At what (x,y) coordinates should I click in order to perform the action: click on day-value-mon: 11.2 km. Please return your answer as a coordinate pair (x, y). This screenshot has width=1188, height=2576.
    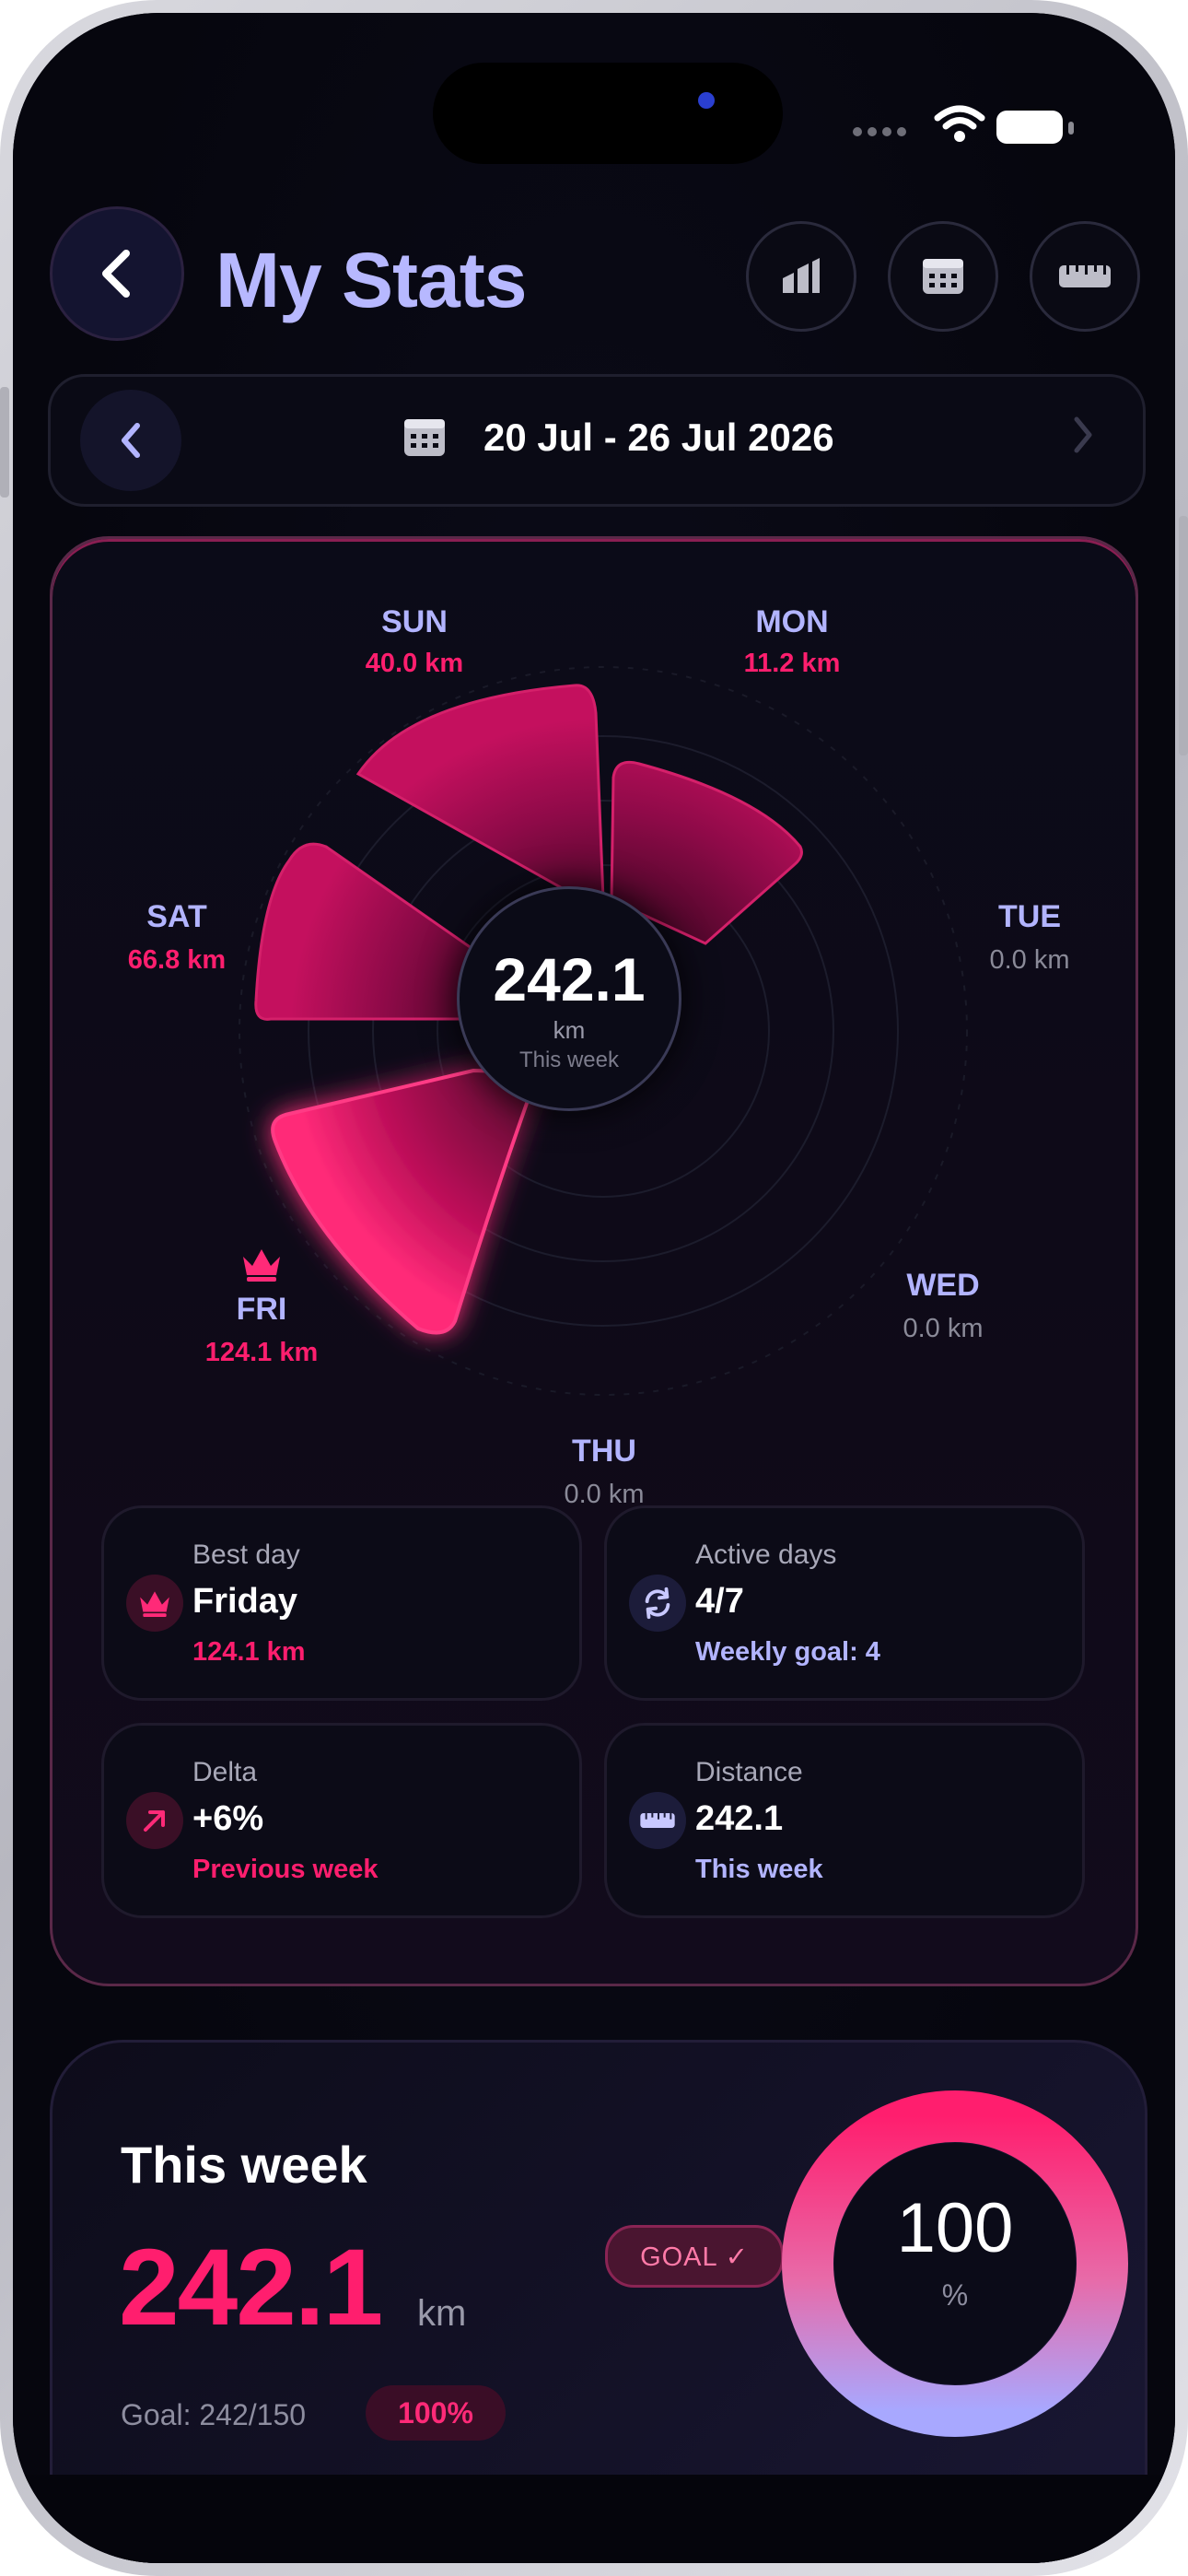
    Looking at the image, I should click on (792, 663).